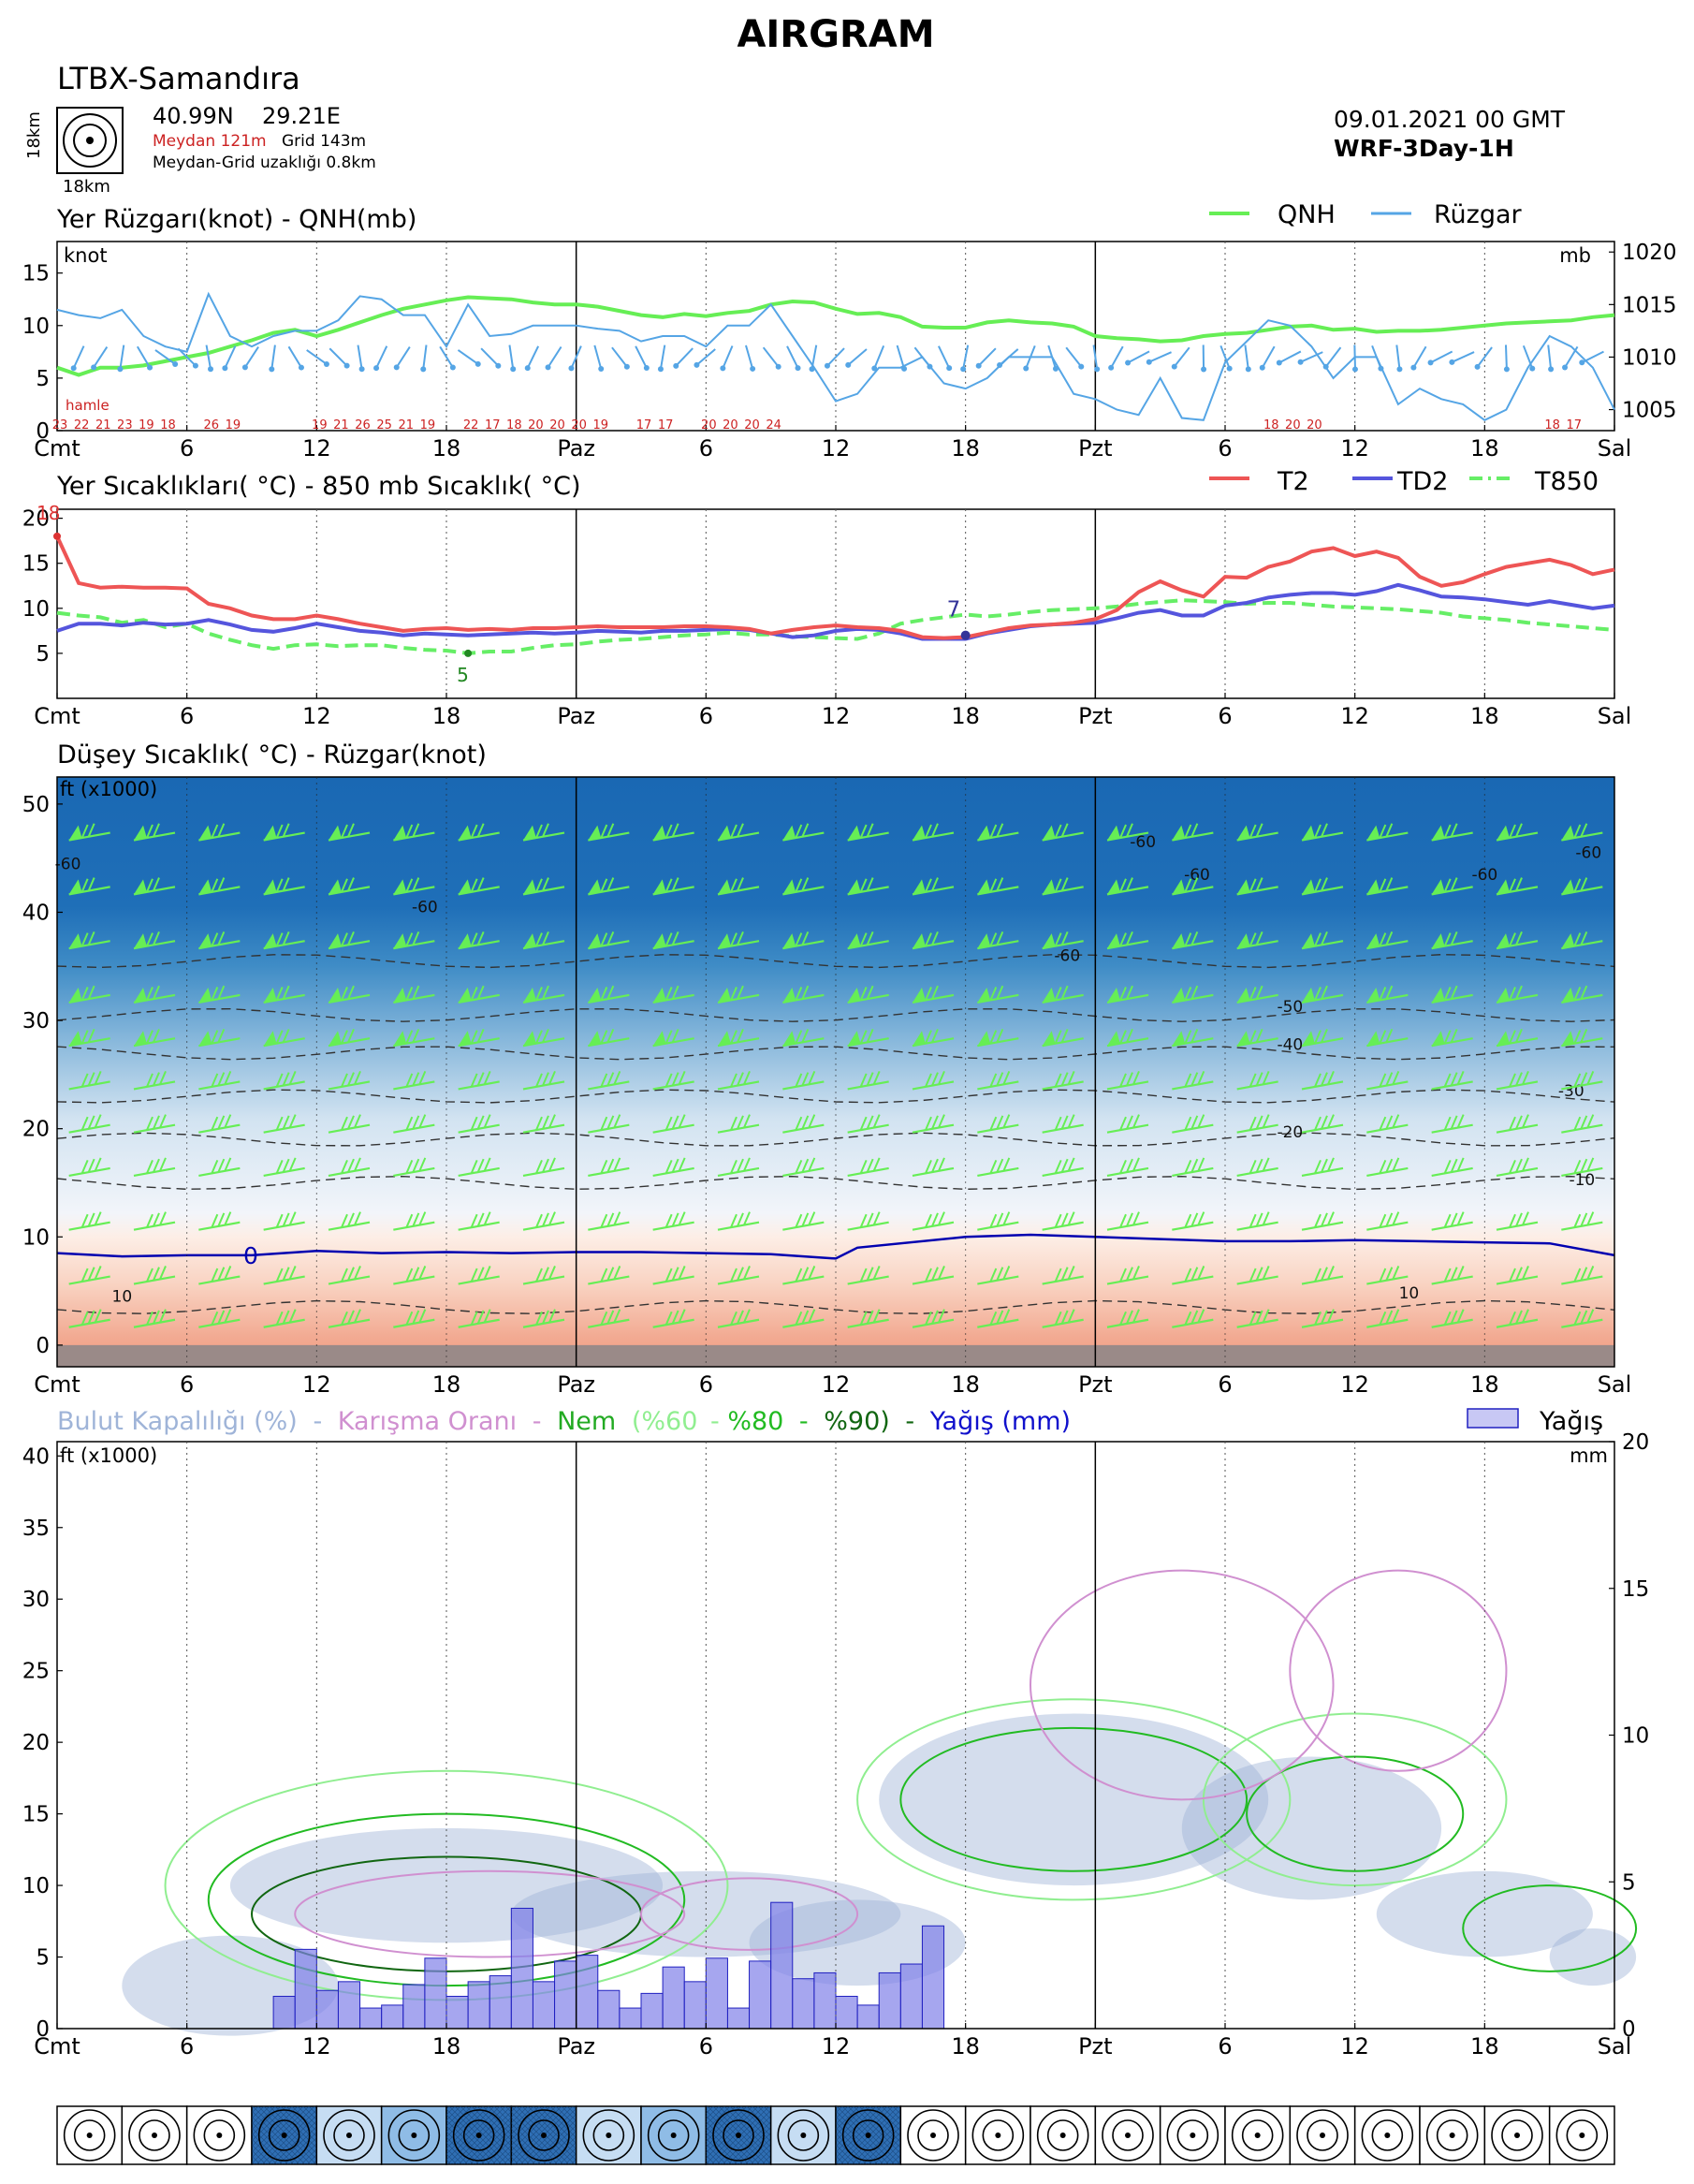 The image size is (1694, 2184). Describe the element at coordinates (835, 1096) in the screenshot. I see `isotherm--30` at that location.